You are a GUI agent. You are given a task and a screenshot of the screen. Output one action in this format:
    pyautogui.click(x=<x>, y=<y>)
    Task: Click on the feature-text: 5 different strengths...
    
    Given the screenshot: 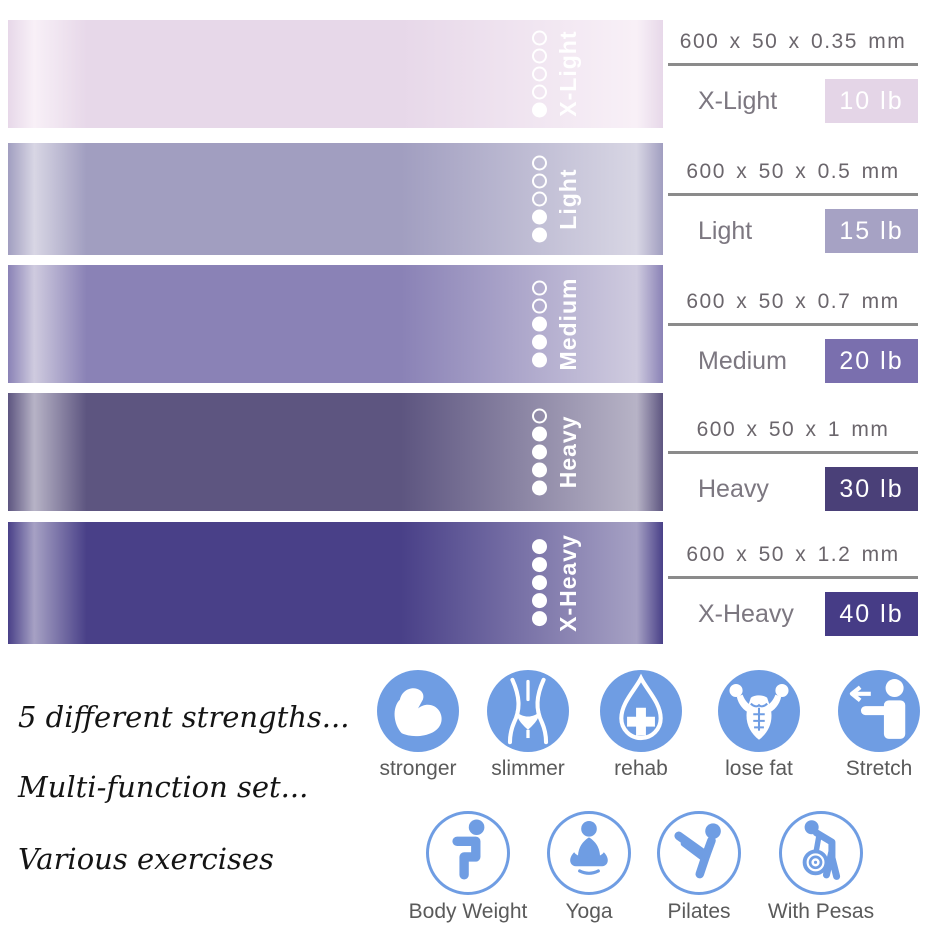 What is the action you would take?
    pyautogui.click(x=184, y=717)
    